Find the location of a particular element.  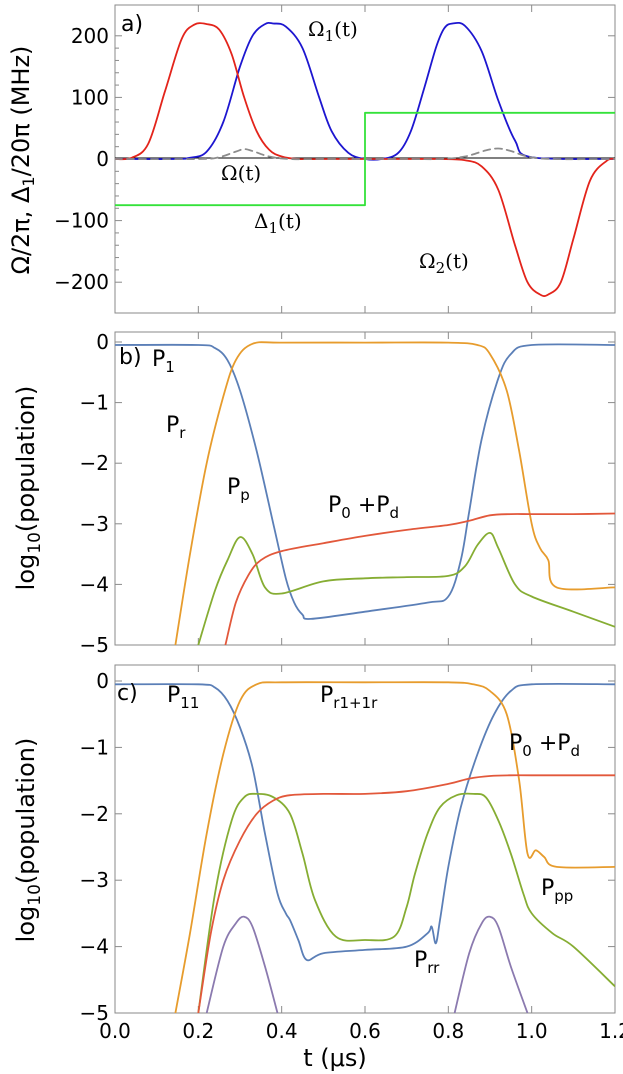

annotation-prr: Prr is located at coordinates (427, 962).